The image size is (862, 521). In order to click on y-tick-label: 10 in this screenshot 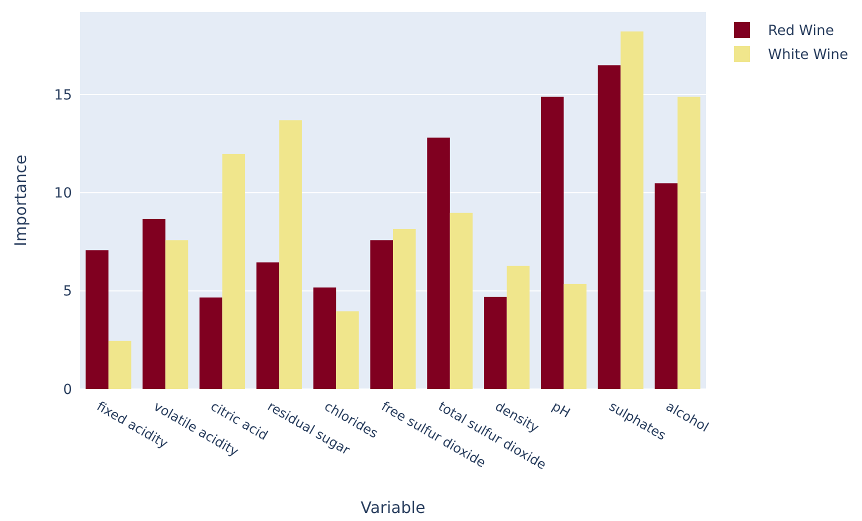, I will do `click(63, 194)`.